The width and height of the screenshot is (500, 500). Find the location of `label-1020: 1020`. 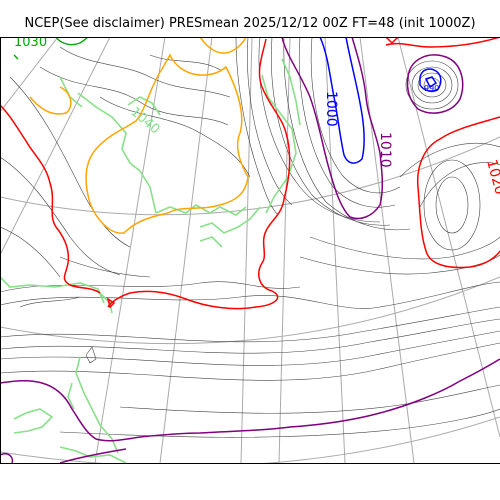

label-1020: 1020 is located at coordinates (491, 177).